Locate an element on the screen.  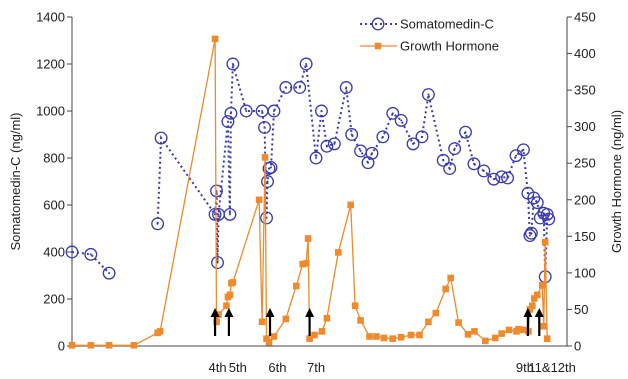
event-6th: 6th is located at coordinates (275, 341).